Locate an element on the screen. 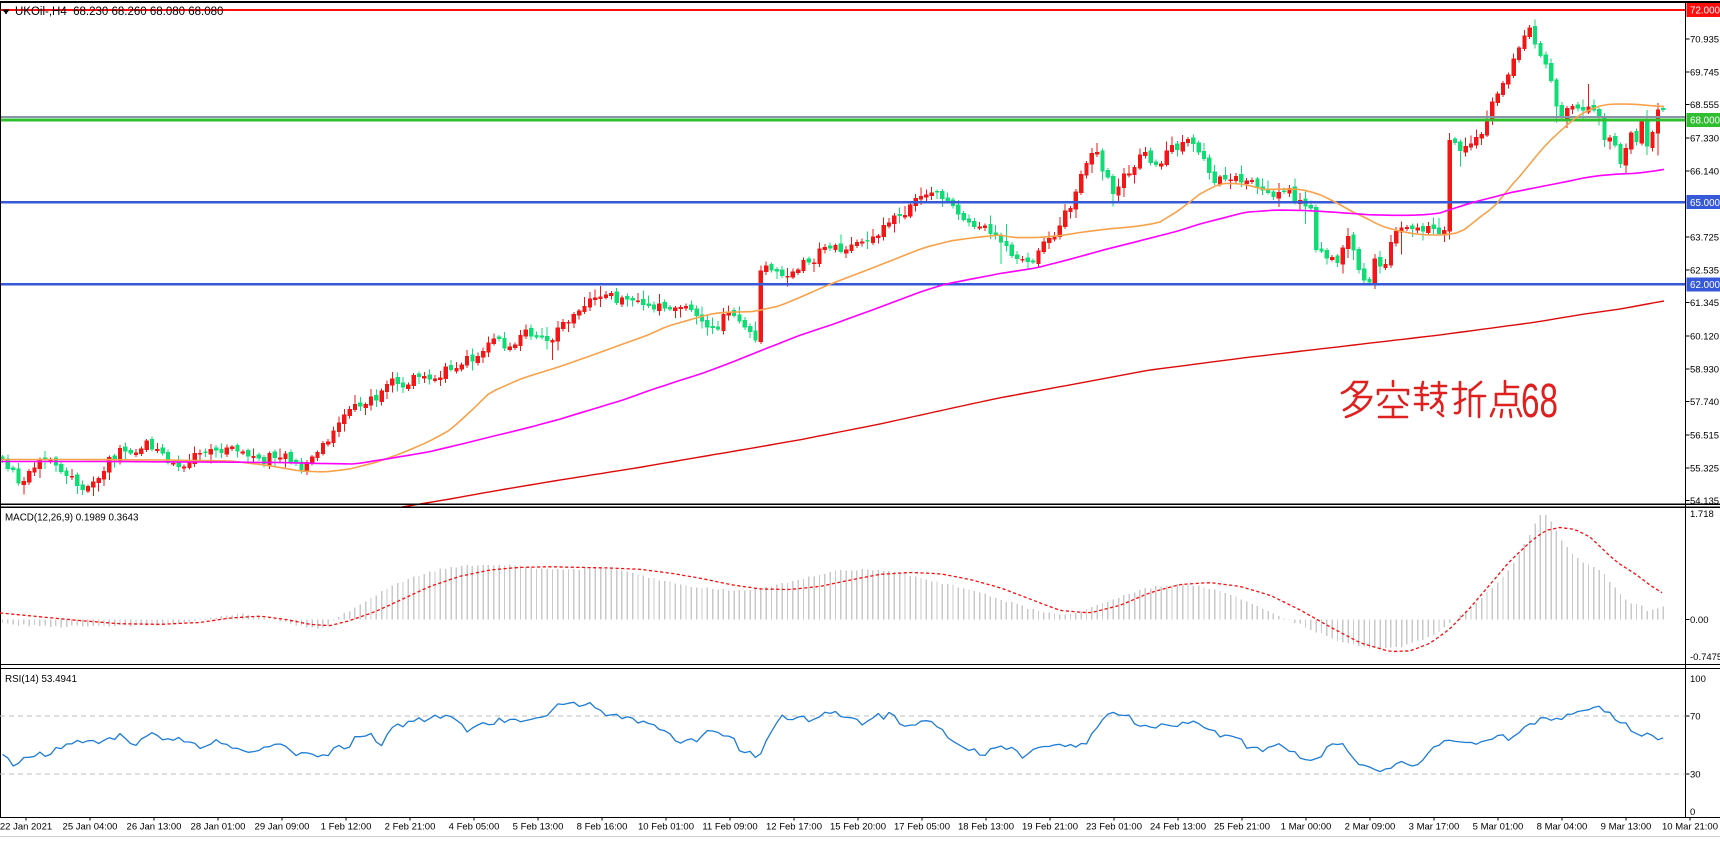  svg-text: 69.745 is located at coordinates (1704, 72).